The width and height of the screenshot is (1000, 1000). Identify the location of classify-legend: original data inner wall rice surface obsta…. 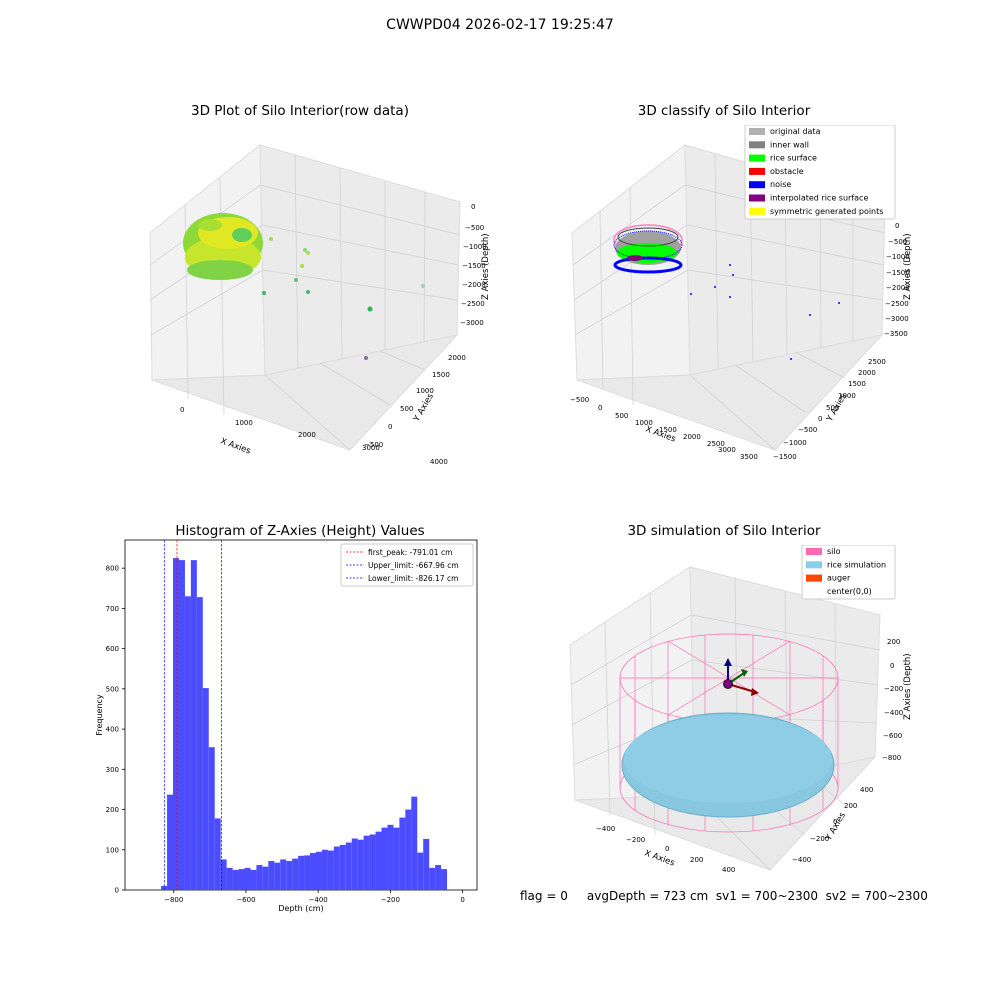
(820, 172).